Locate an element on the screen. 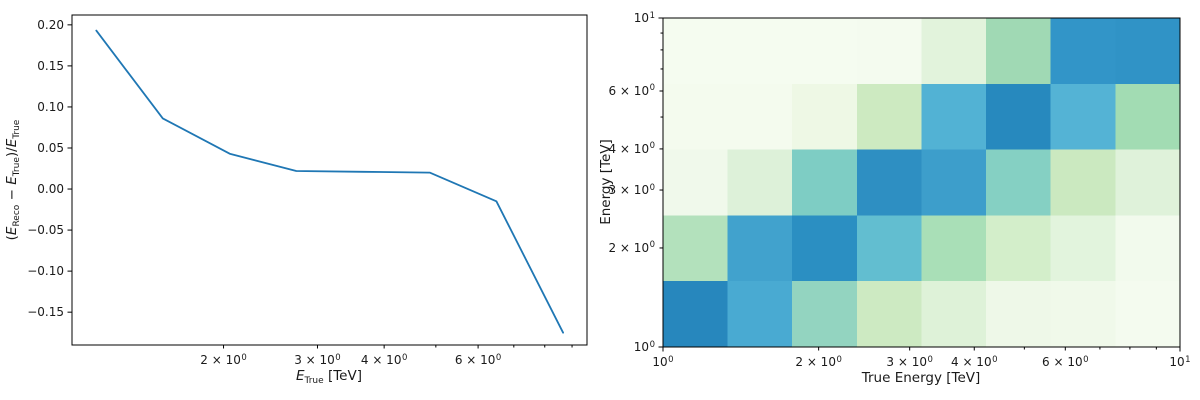 The width and height of the screenshot is (1200, 400). left-y-tick-label: −0.10 is located at coordinates (45, 271).